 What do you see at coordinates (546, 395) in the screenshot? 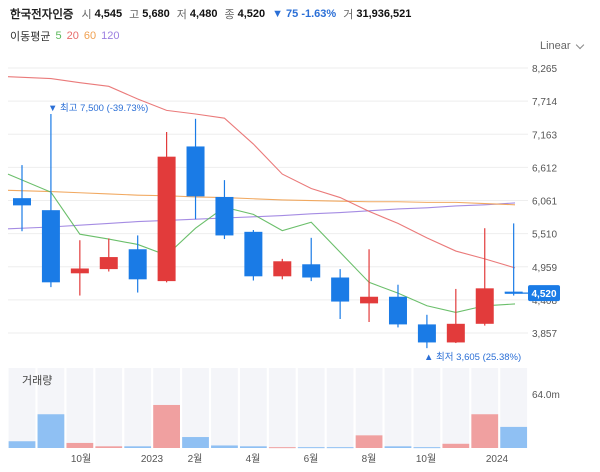
I see `volume-axis-label: 64.0m` at bounding box center [546, 395].